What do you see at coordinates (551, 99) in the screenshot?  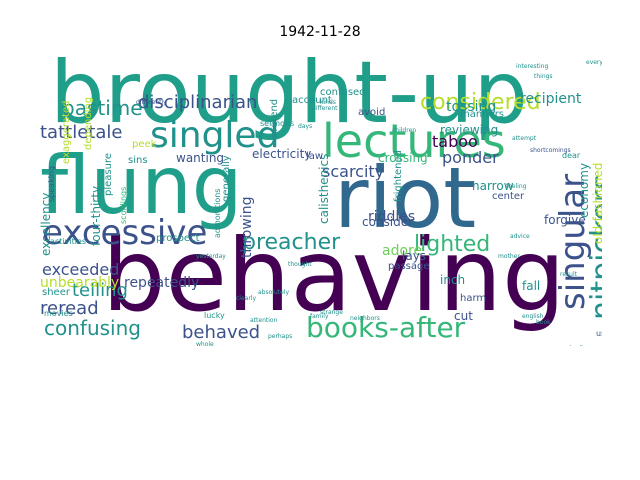 I see `word-recipient: recipient` at bounding box center [551, 99].